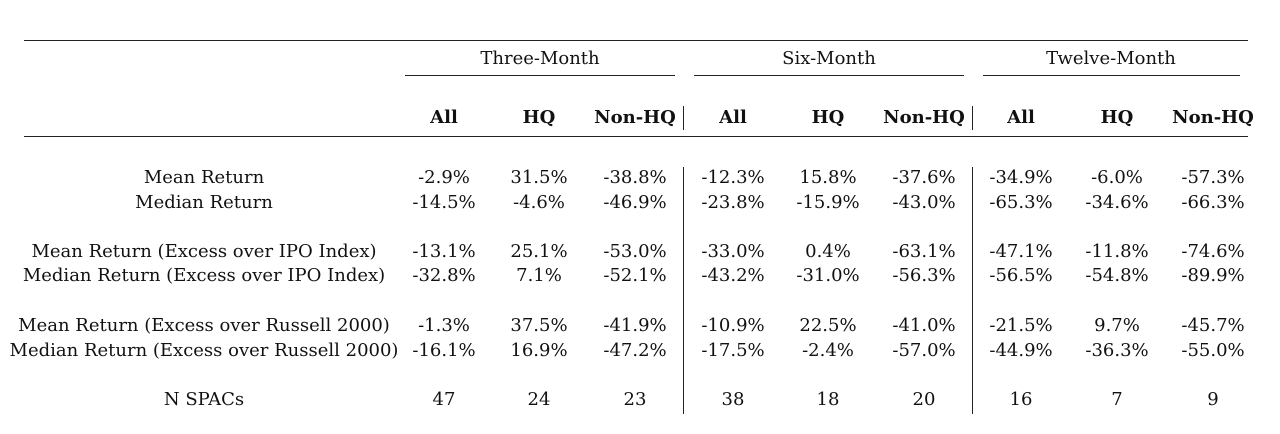  I want to click on row-label: Mean Return (Excess over Russell 2000), so click(204, 325).